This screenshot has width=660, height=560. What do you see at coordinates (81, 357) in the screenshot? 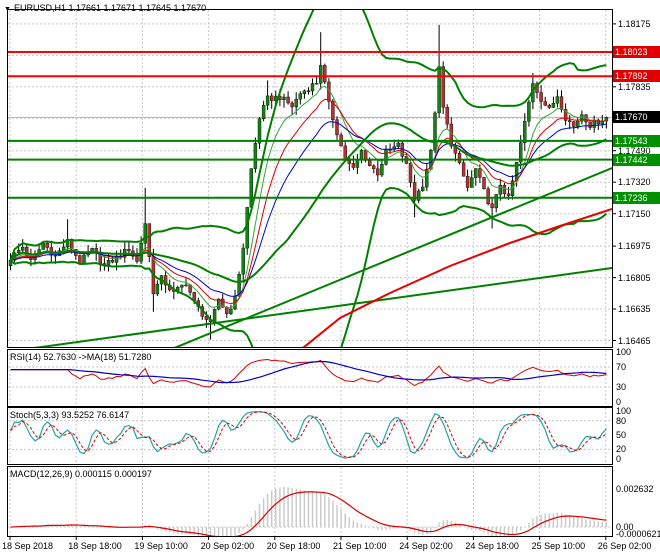
I see `rsi-indicator-label: RSI(14) 52.7630 ->MA(18) 51.7280` at bounding box center [81, 357].